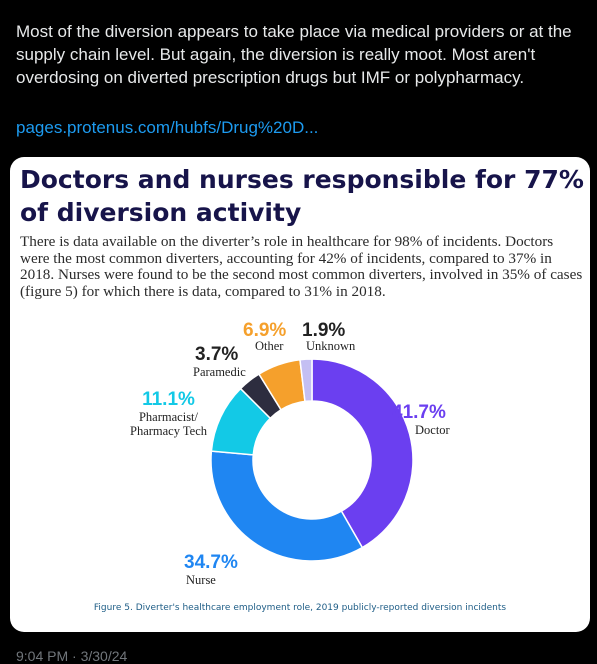 This screenshot has height=664, width=597. Describe the element at coordinates (269, 346) in the screenshot. I see `cat-other: Other` at that location.